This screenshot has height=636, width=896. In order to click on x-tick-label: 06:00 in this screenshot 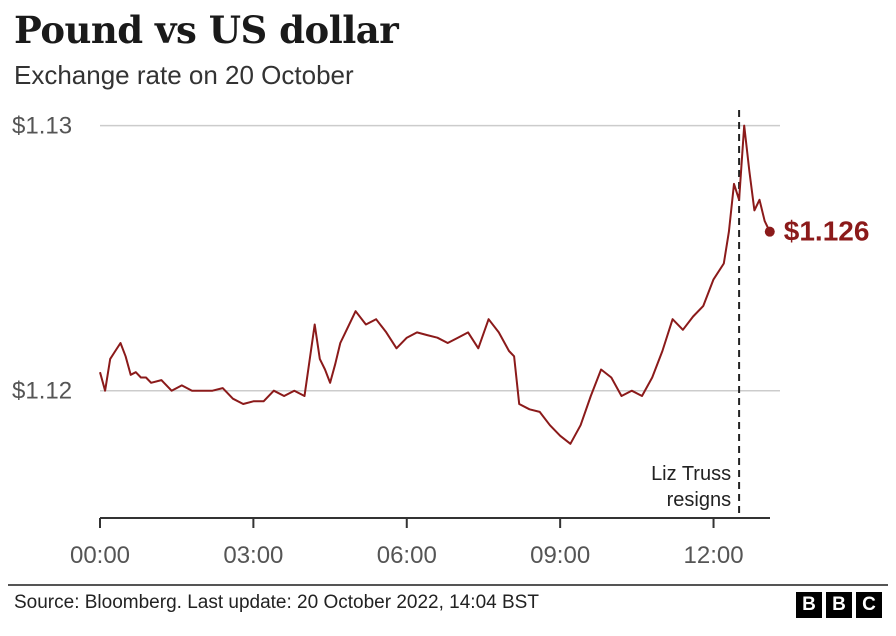, I will do `click(407, 555)`.